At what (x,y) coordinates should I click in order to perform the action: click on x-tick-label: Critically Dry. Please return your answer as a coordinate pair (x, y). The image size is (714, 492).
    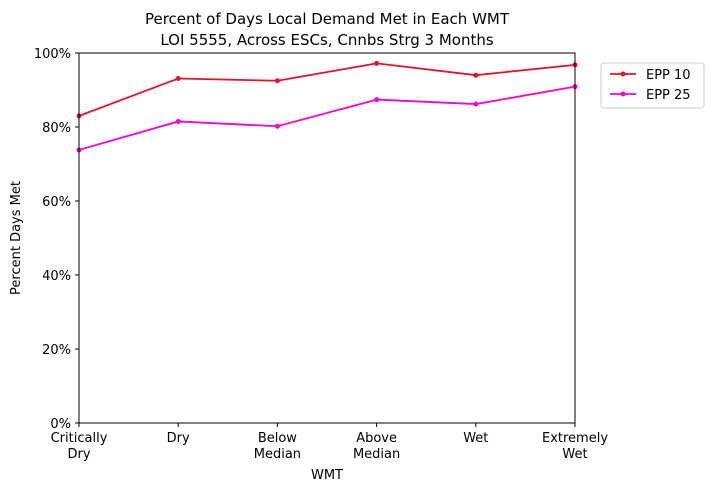
    Looking at the image, I should click on (79, 446).